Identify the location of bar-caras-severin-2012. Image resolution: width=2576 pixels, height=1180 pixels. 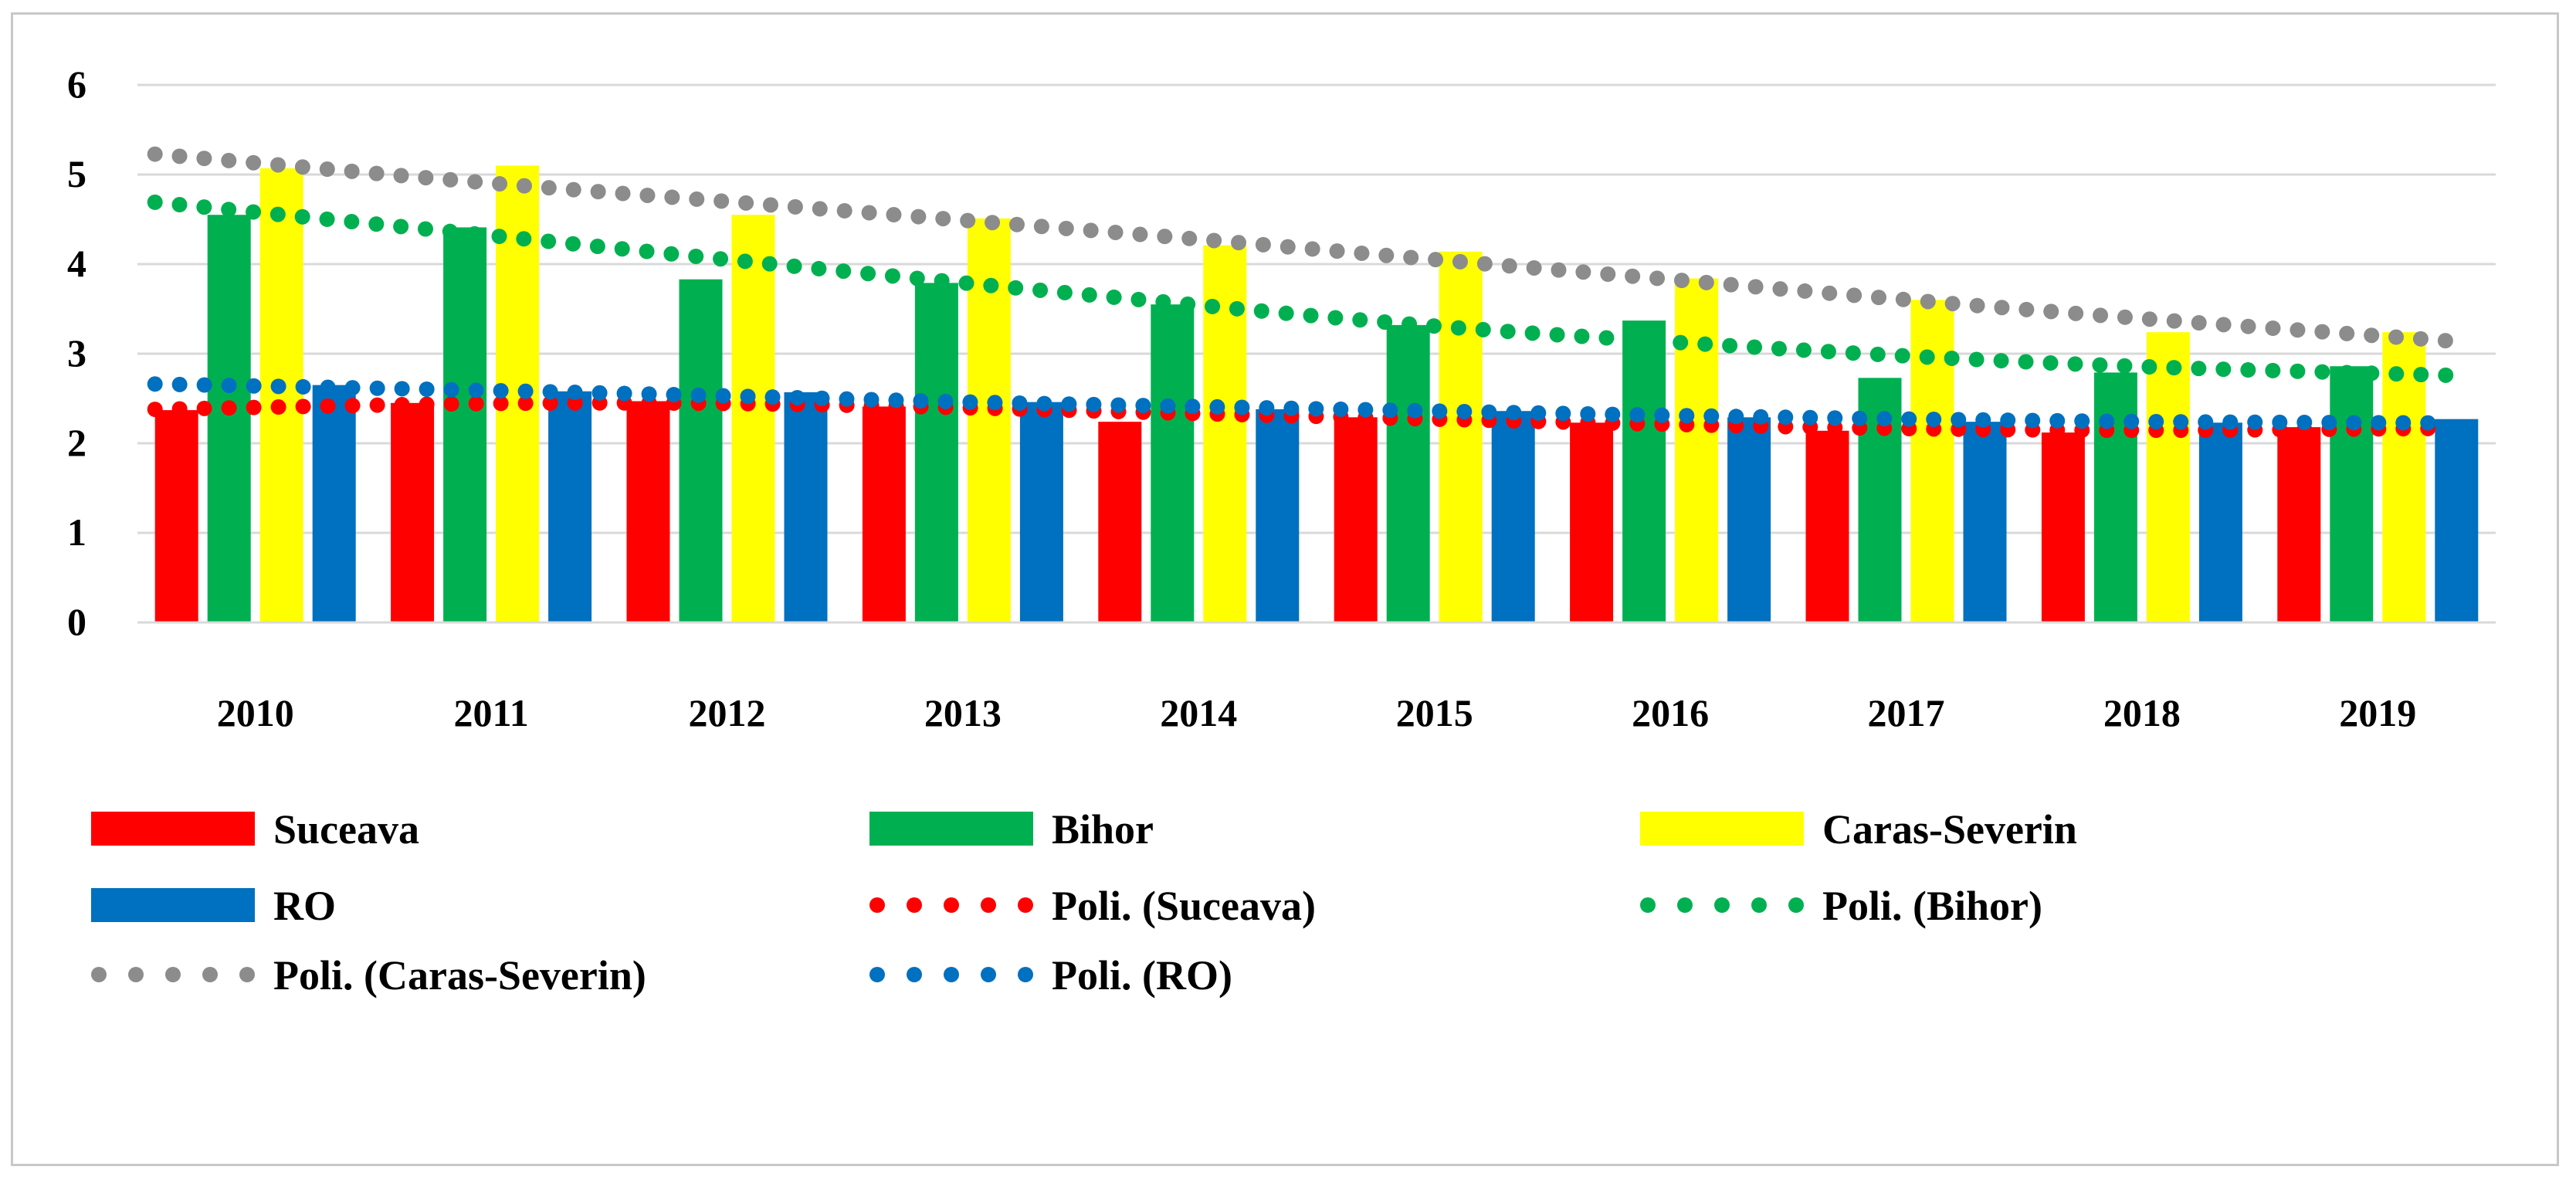
(753, 418).